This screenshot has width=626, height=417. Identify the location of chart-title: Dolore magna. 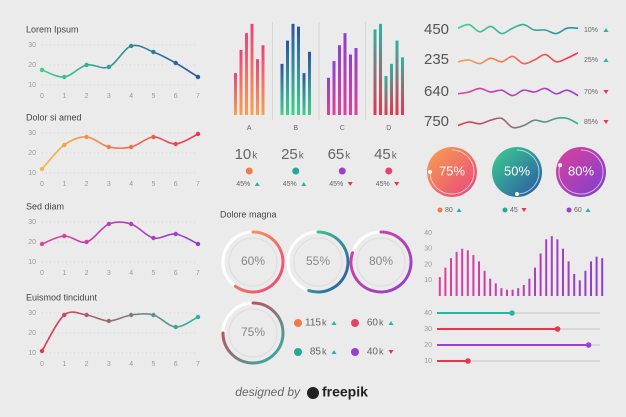
(248, 214).